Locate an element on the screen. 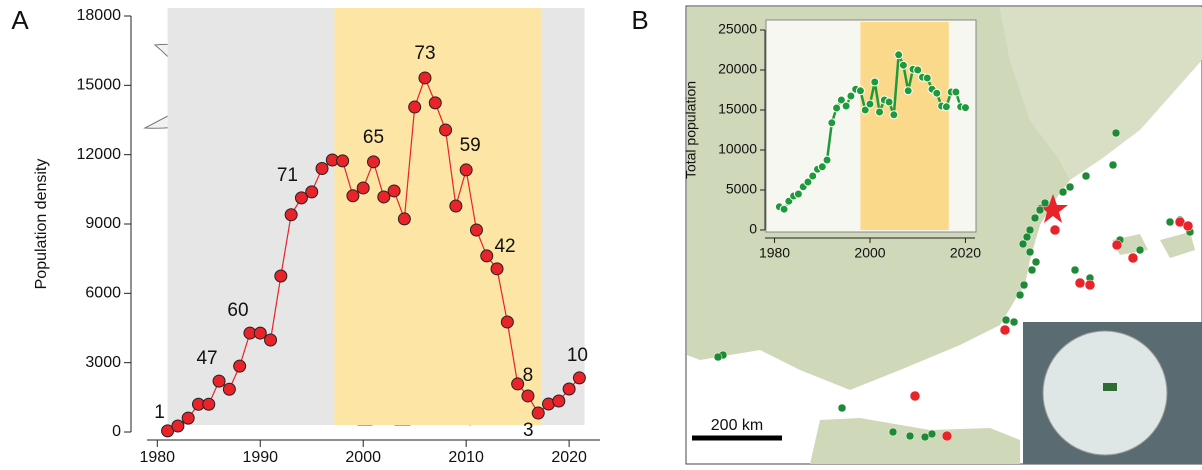 Image resolution: width=1202 pixels, height=470 pixels. annotation: 42 is located at coordinates (504, 246).